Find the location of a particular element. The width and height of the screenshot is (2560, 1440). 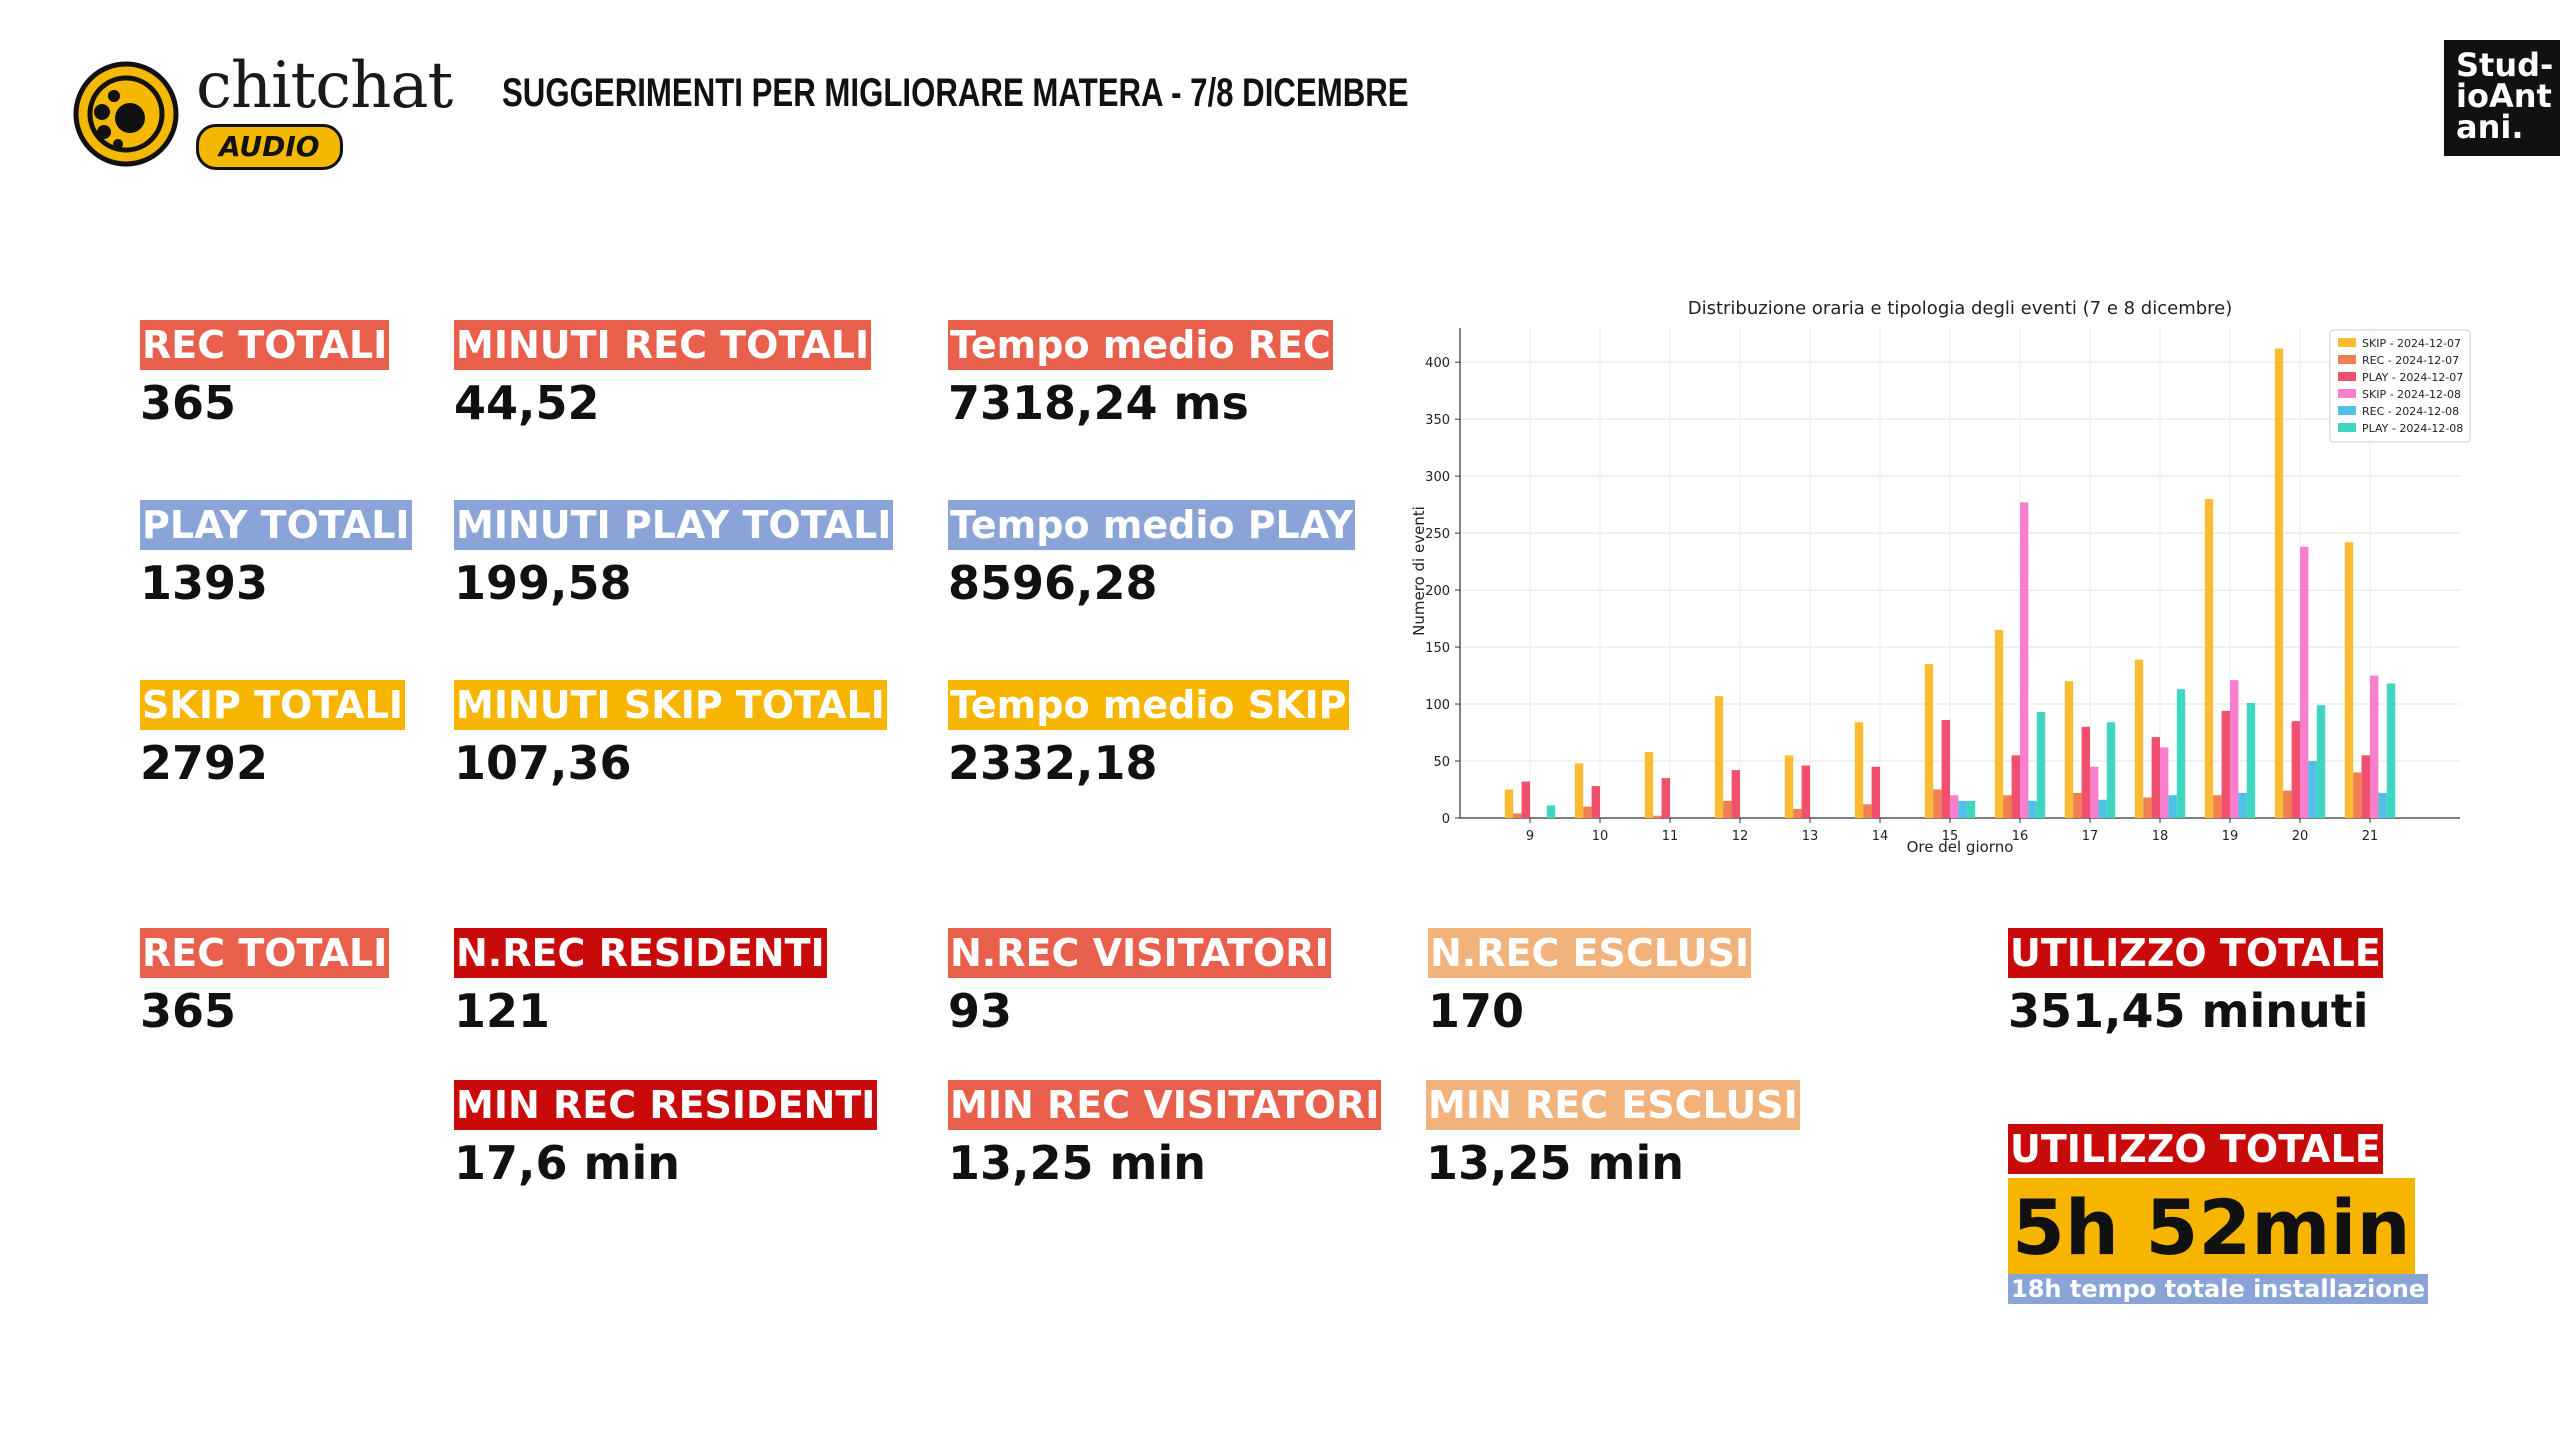

y-tick-label: 0 is located at coordinates (1446, 819).